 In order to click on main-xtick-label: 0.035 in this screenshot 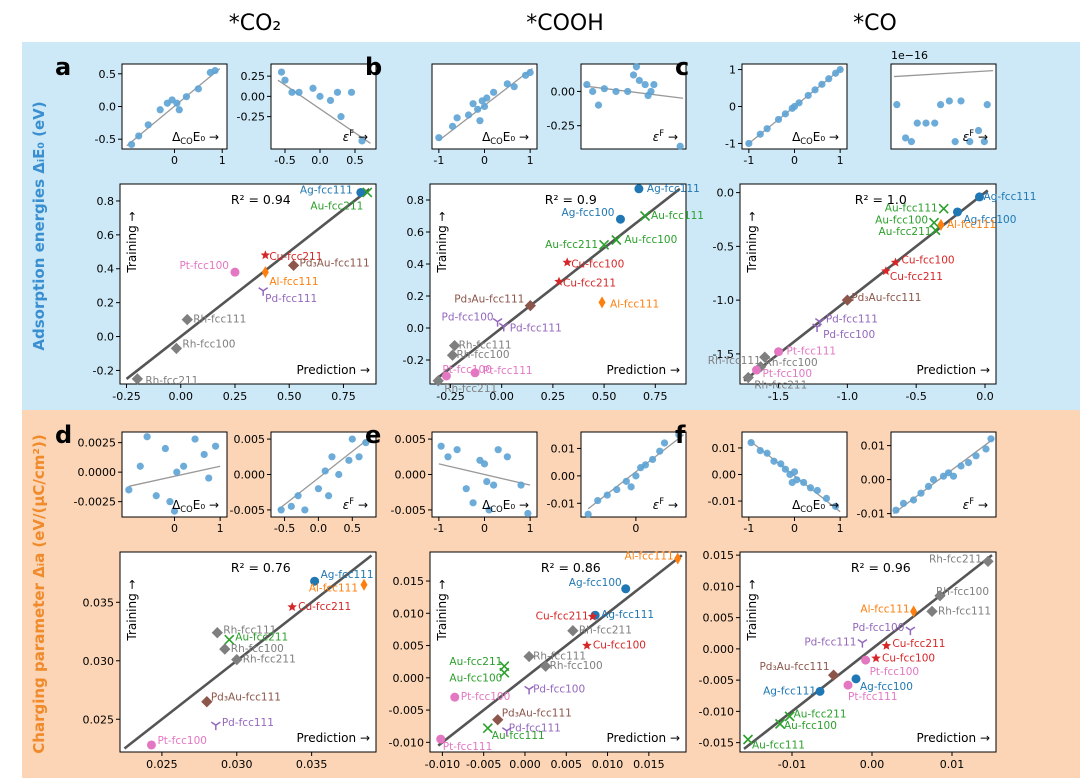, I will do `click(312, 764)`.